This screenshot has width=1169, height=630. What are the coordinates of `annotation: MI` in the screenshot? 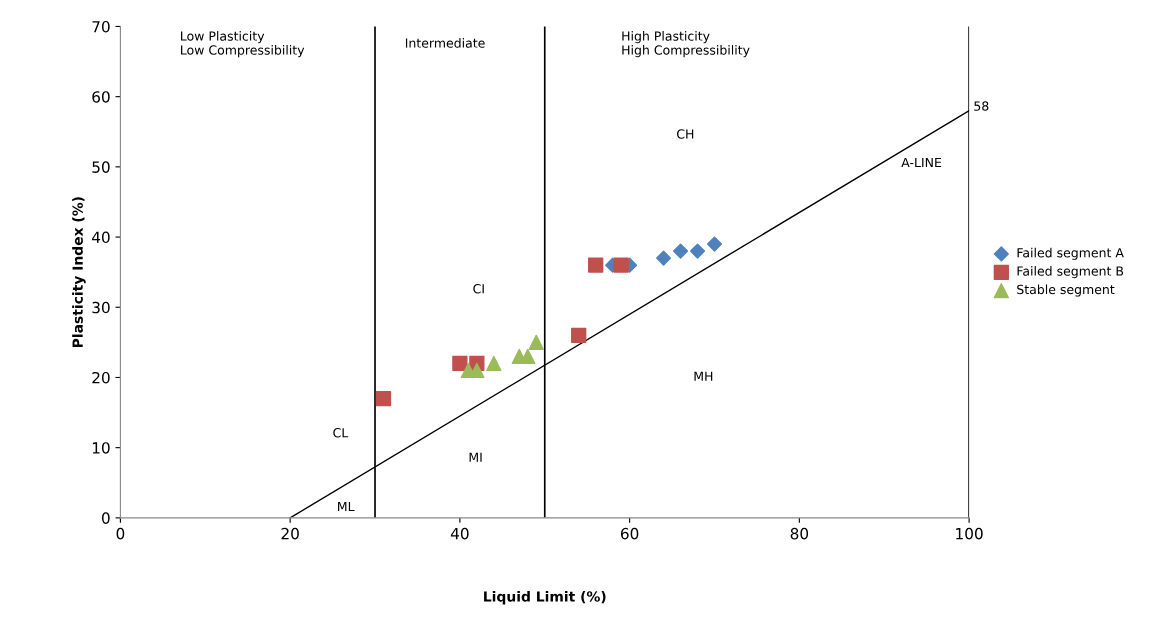 It's located at (475, 457).